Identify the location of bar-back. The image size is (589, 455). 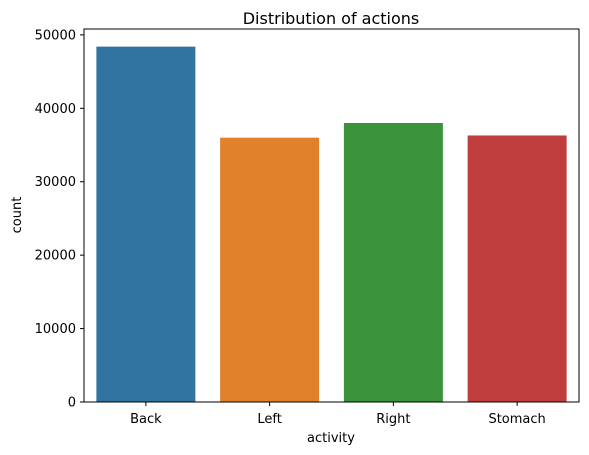
(146, 224).